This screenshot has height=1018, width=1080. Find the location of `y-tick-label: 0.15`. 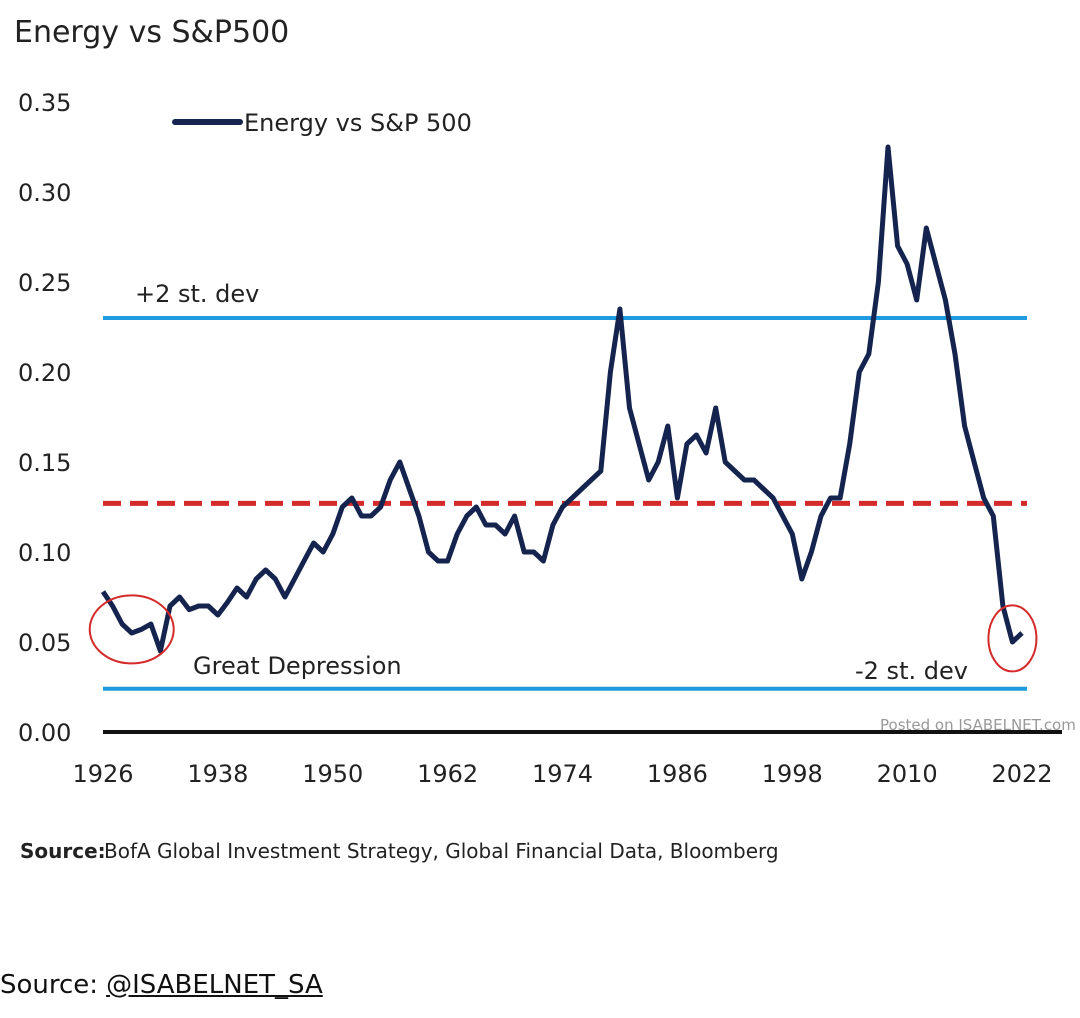

y-tick-label: 0.15 is located at coordinates (44, 463).